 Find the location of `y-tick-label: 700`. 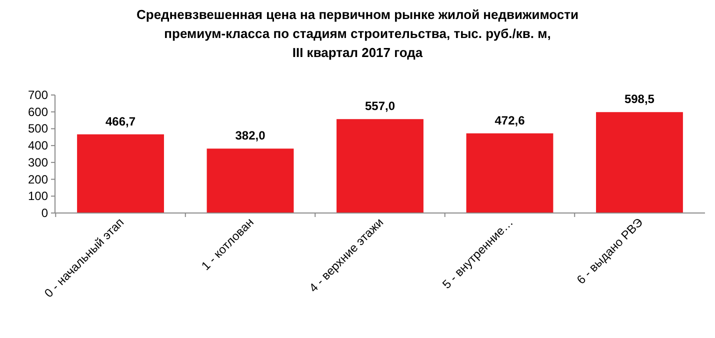

y-tick-label: 700 is located at coordinates (38, 95).